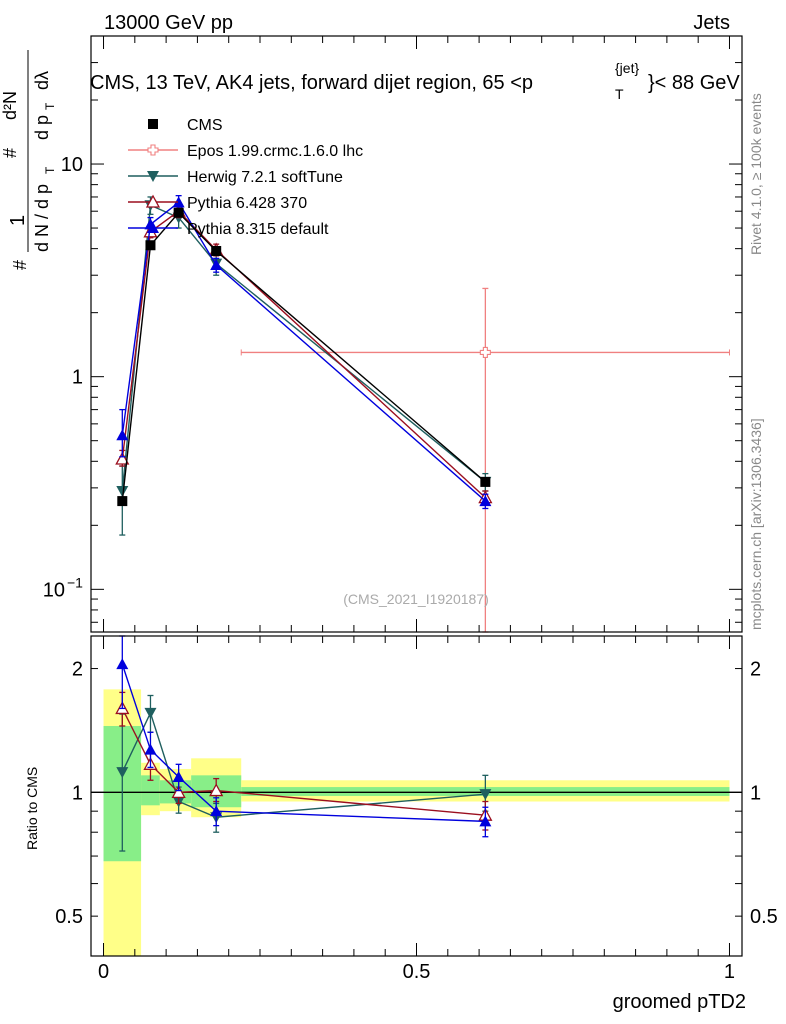 This screenshot has height=1024, width=786. Describe the element at coordinates (265, 177) in the screenshot. I see `legend-label-herwig: Herwig 7.2.1 softTune` at that location.